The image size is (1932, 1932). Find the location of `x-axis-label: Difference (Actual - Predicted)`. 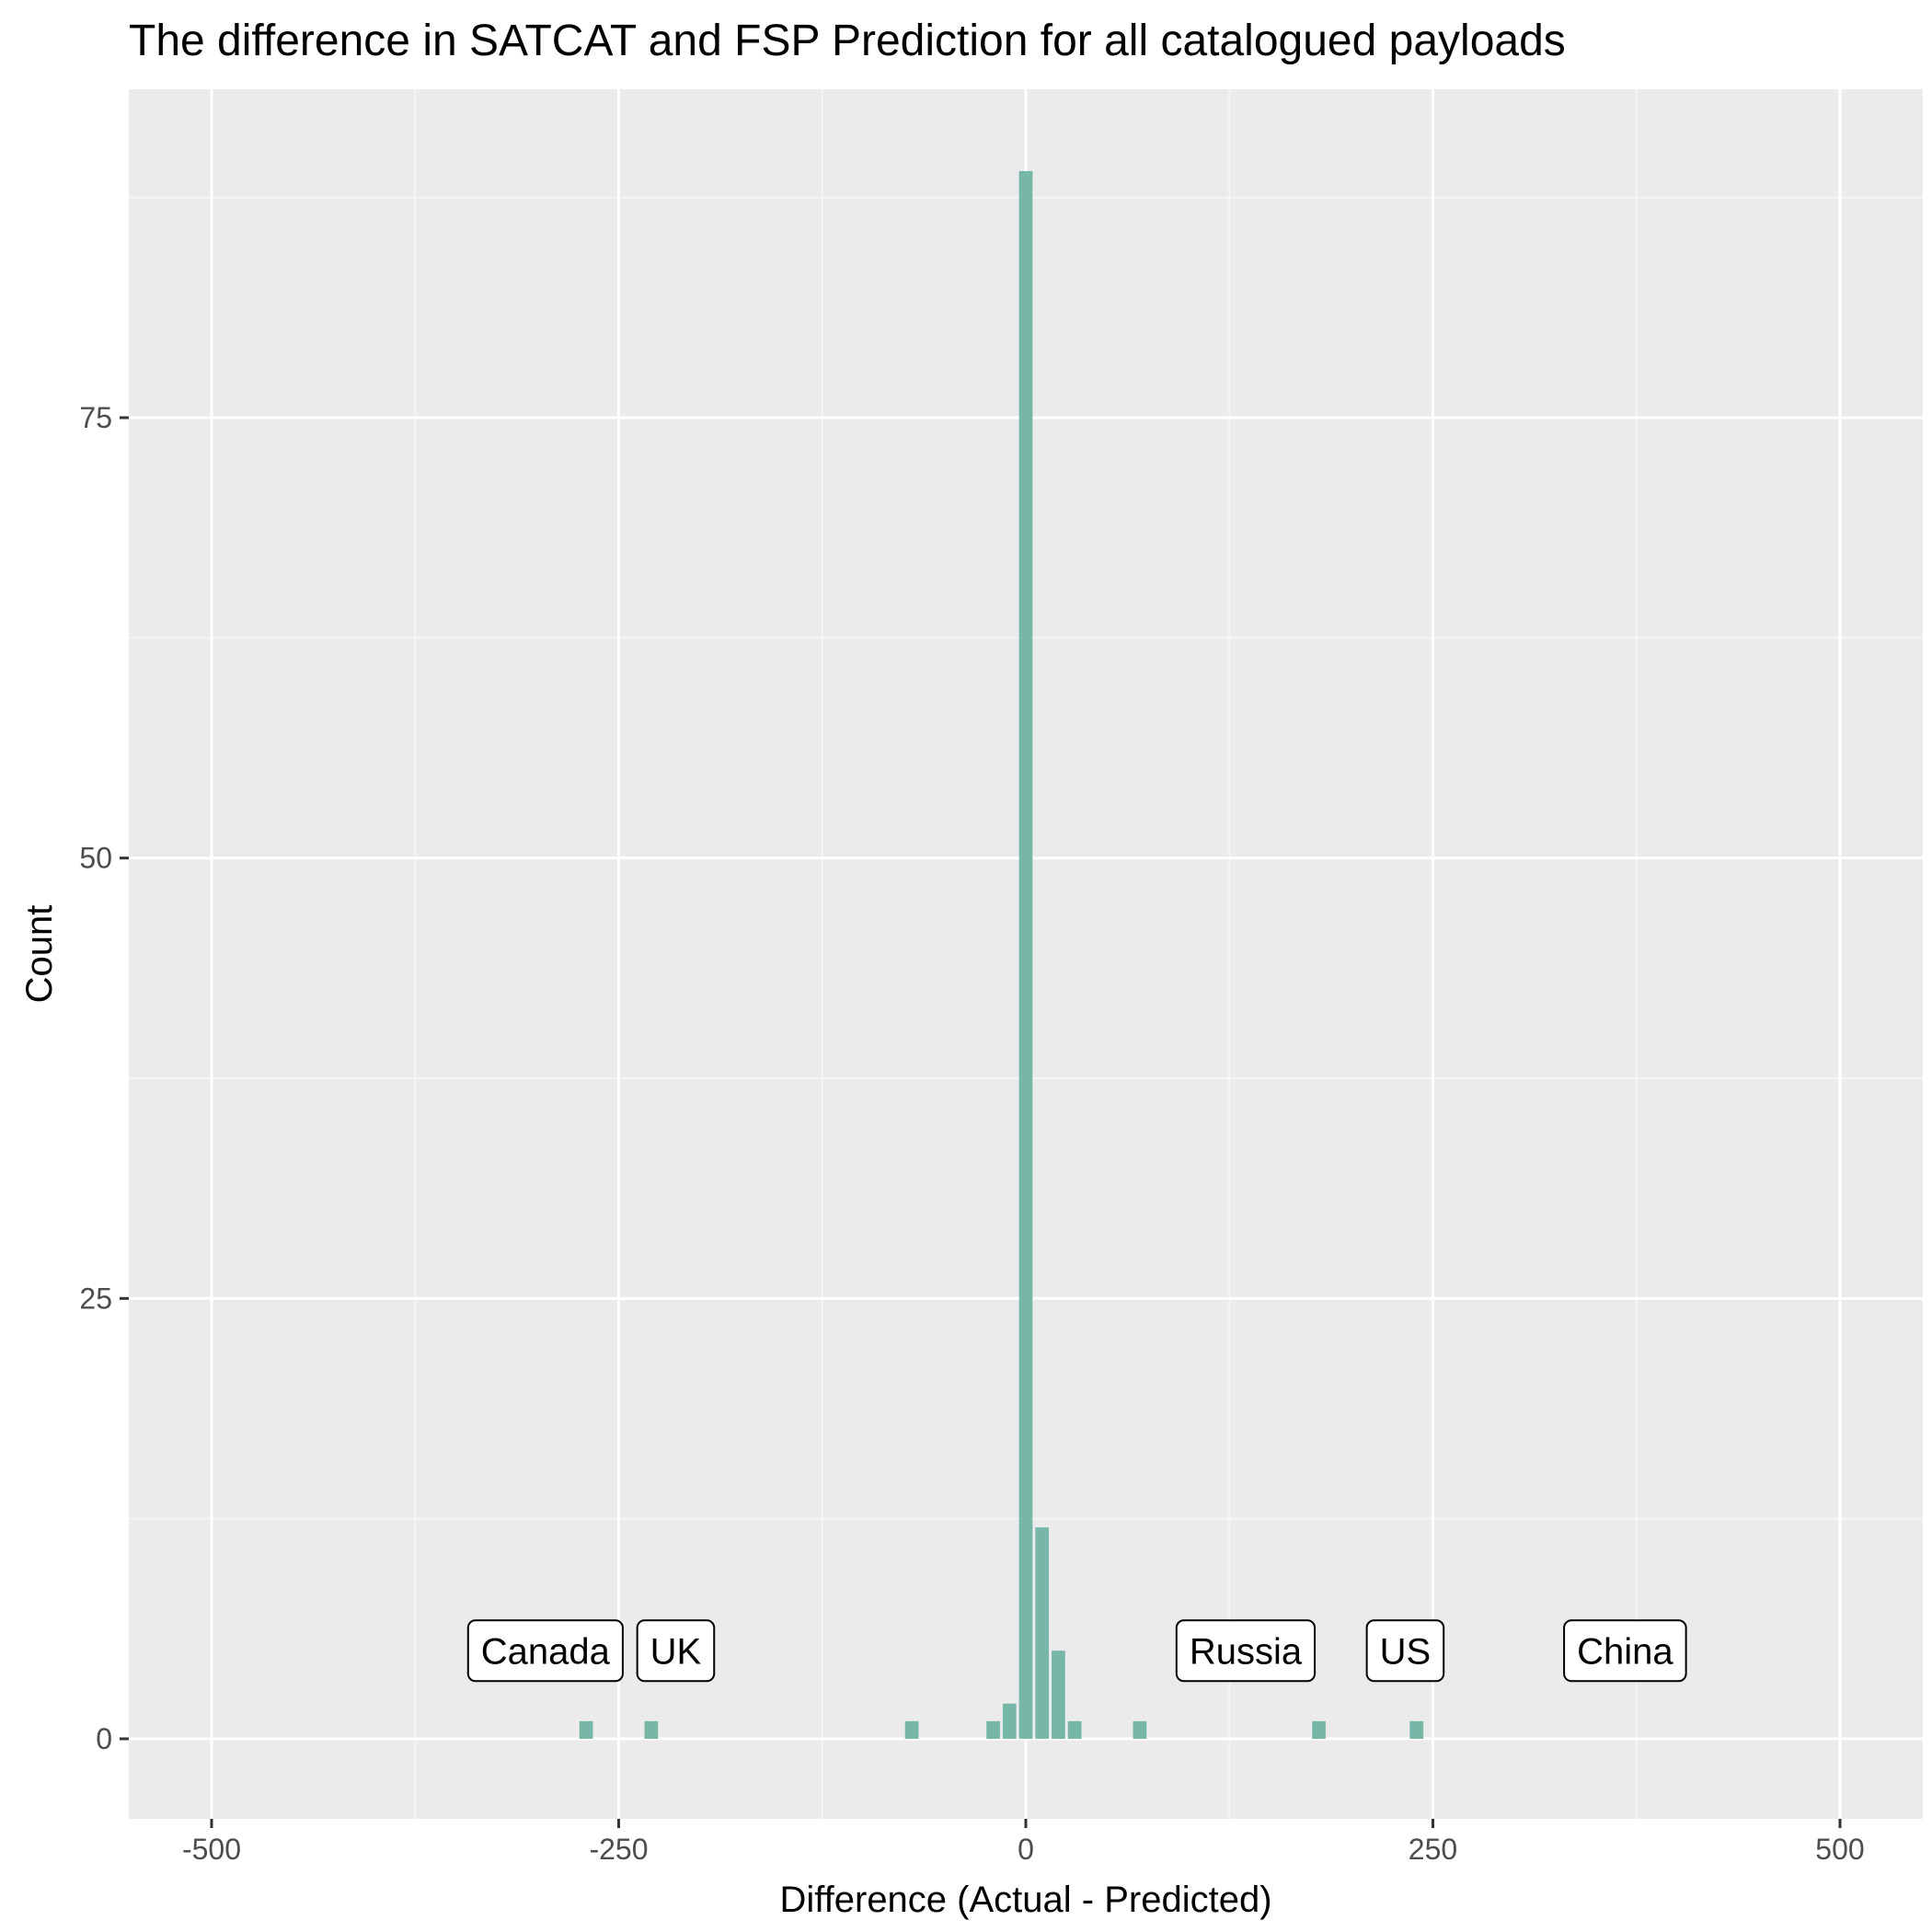

x-axis-label: Difference (Actual - Predicted) is located at coordinates (1025, 1900).